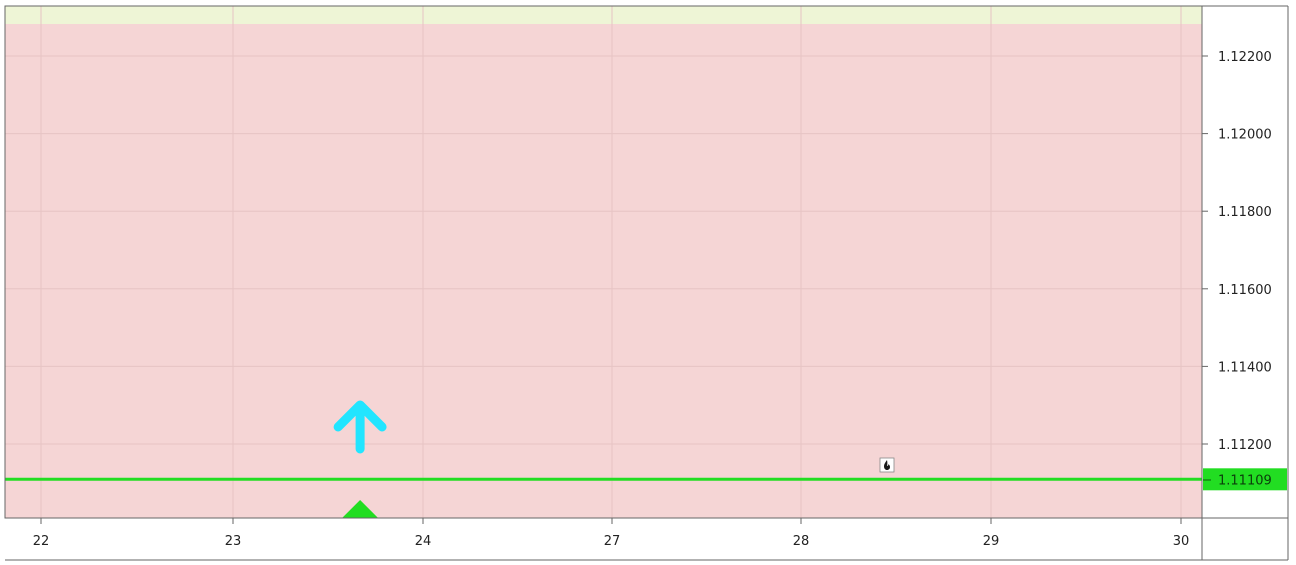  What do you see at coordinates (1181, 541) in the screenshot?
I see `x-tick-label: 30` at bounding box center [1181, 541].